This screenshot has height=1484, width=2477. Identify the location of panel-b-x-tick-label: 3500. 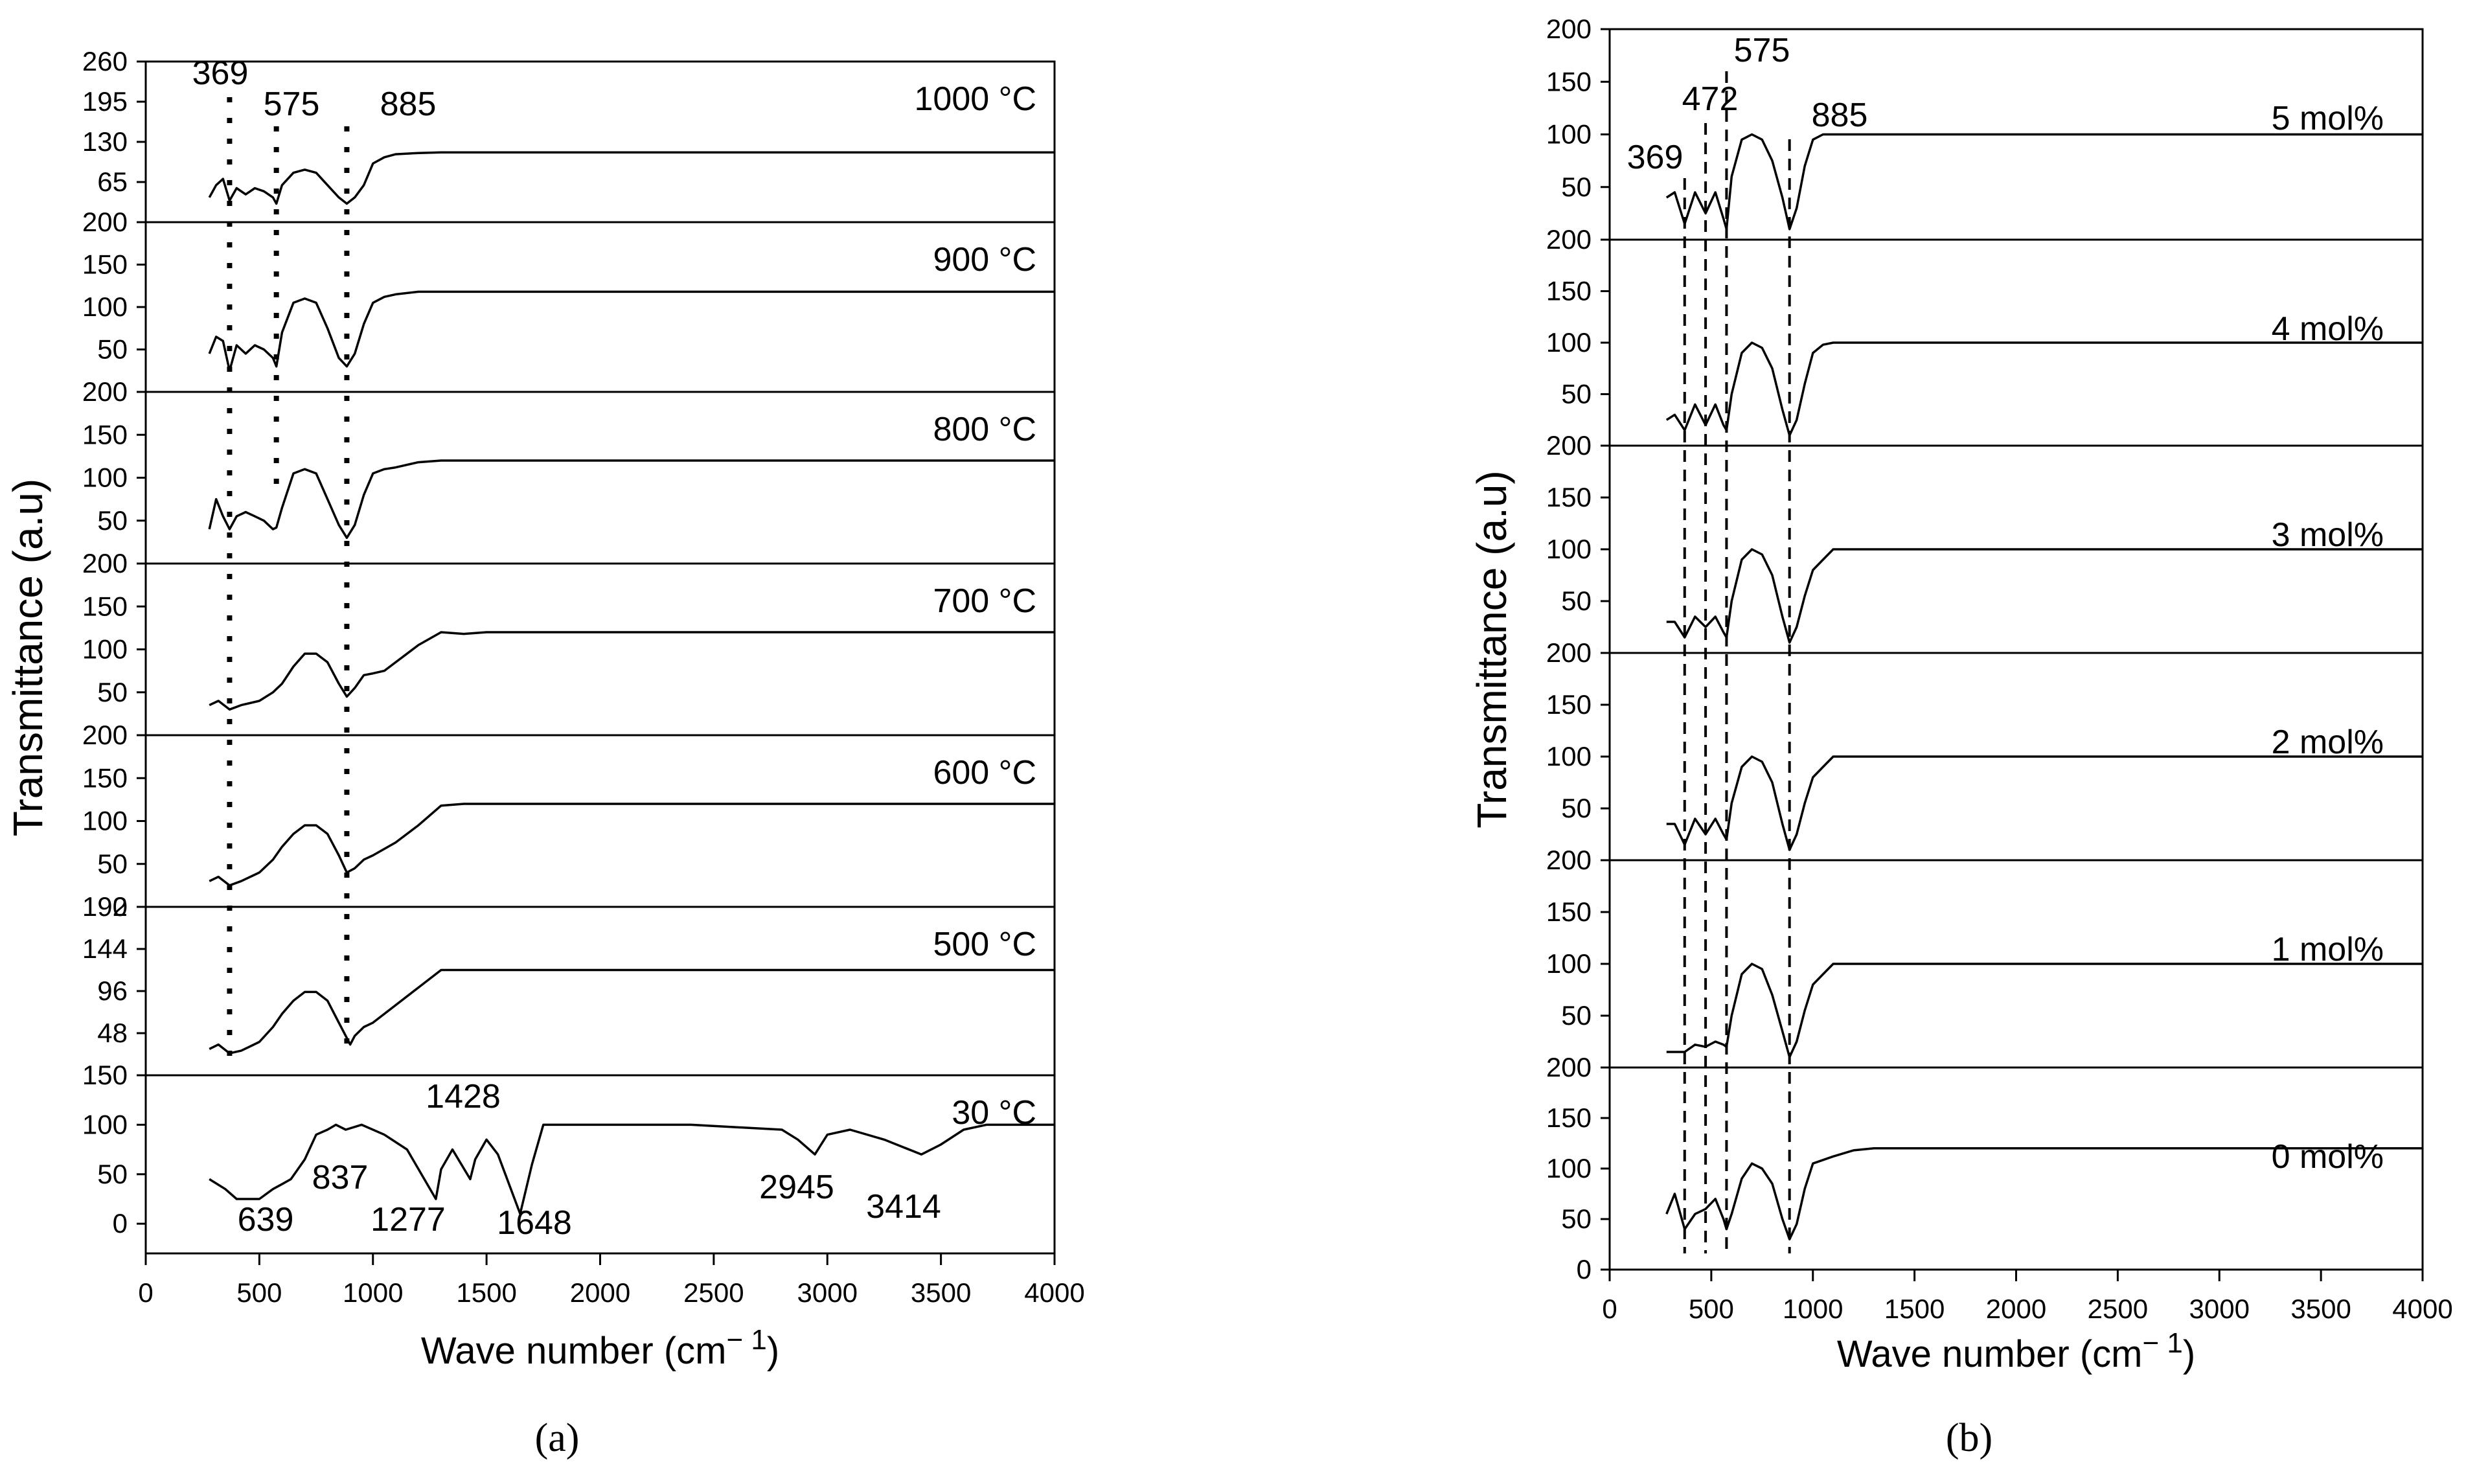
(2320, 1309).